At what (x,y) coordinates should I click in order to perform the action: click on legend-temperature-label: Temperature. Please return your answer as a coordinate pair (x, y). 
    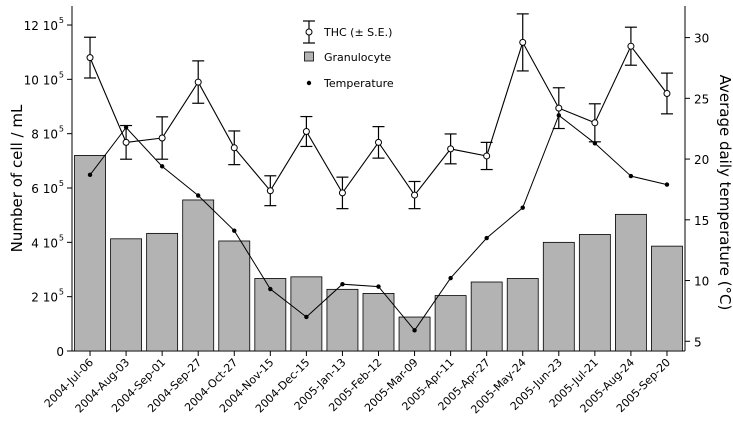
    Looking at the image, I should click on (358, 83).